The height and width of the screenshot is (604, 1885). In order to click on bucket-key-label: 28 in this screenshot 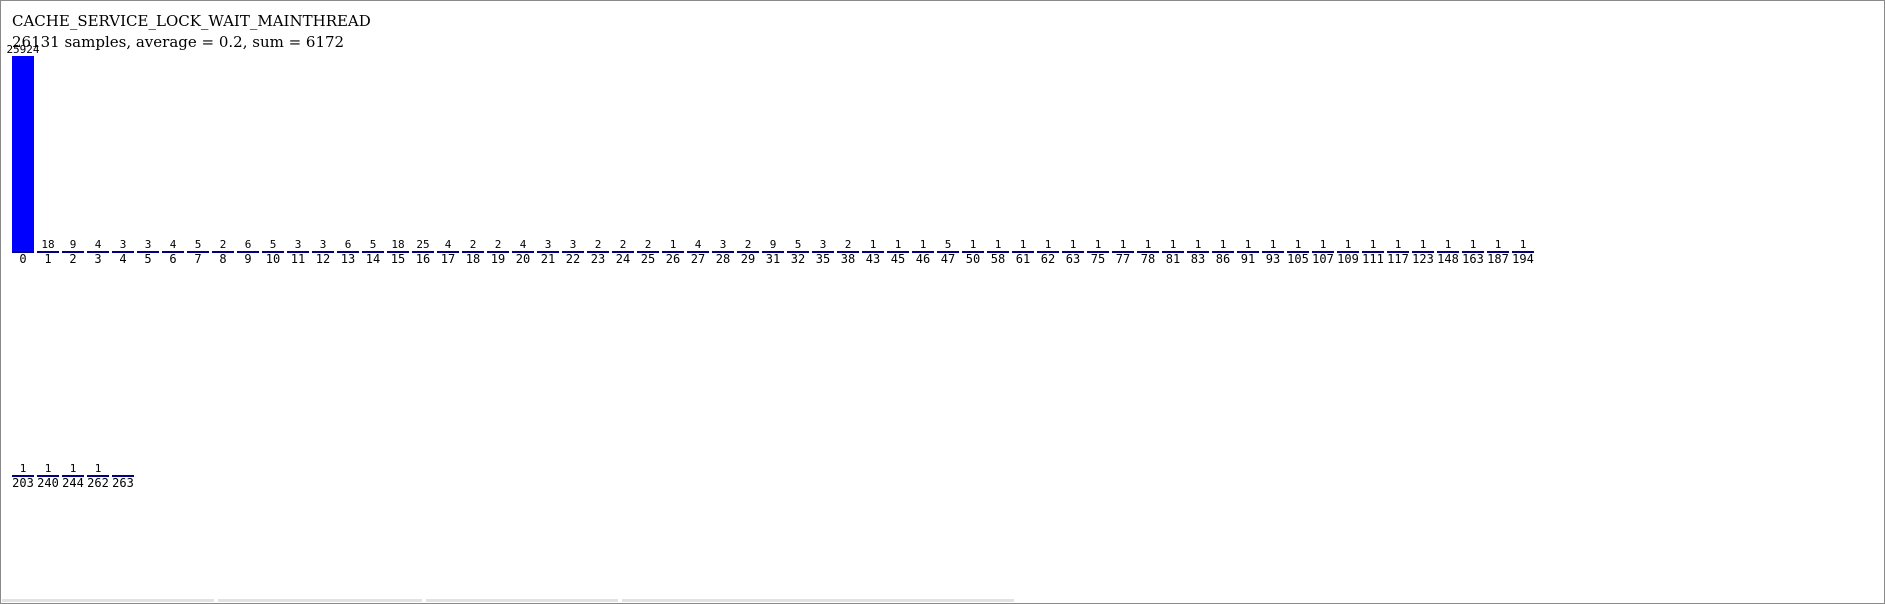, I will do `click(723, 259)`.